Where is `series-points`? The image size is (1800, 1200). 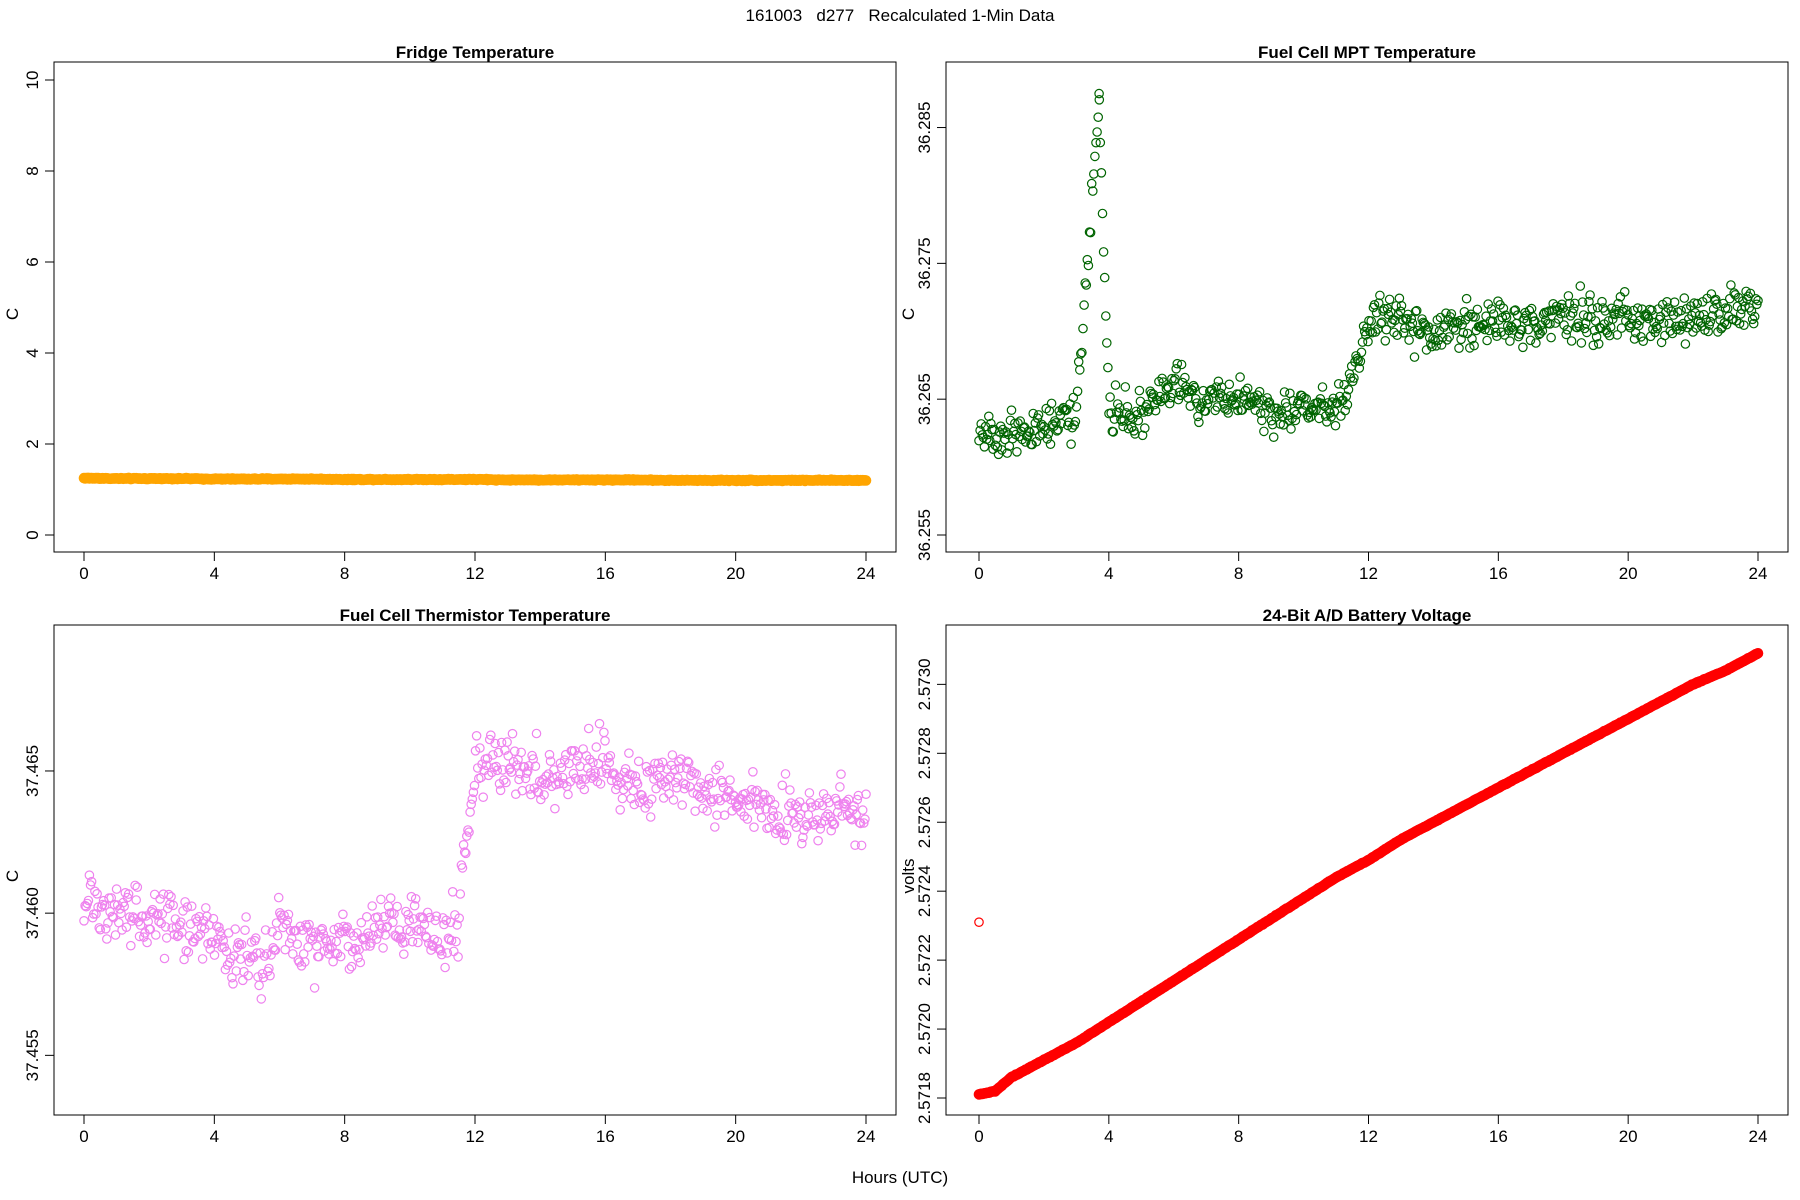 series-points is located at coordinates (1368, 274).